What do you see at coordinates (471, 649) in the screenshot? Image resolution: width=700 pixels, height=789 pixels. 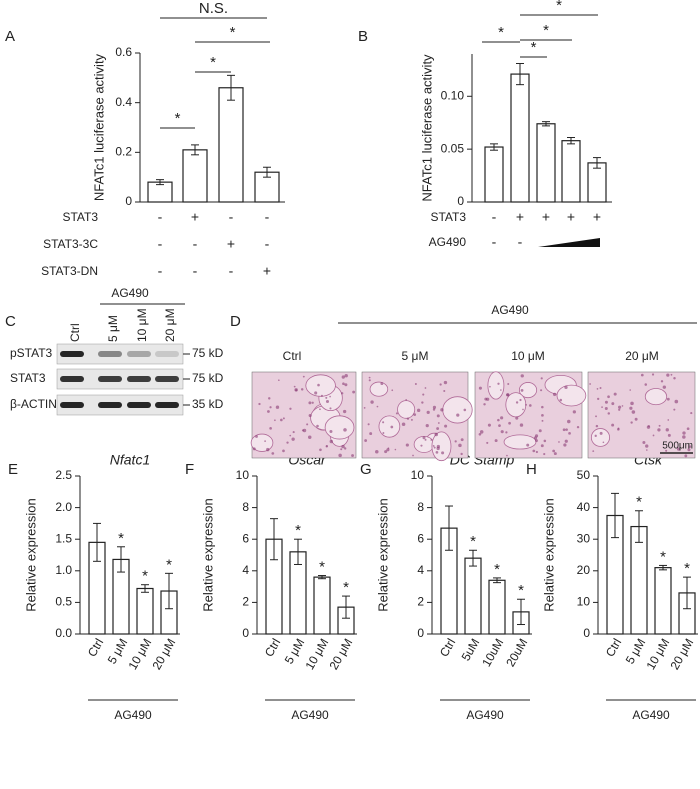 I see `x-tick-label: 5uM` at bounding box center [471, 649].